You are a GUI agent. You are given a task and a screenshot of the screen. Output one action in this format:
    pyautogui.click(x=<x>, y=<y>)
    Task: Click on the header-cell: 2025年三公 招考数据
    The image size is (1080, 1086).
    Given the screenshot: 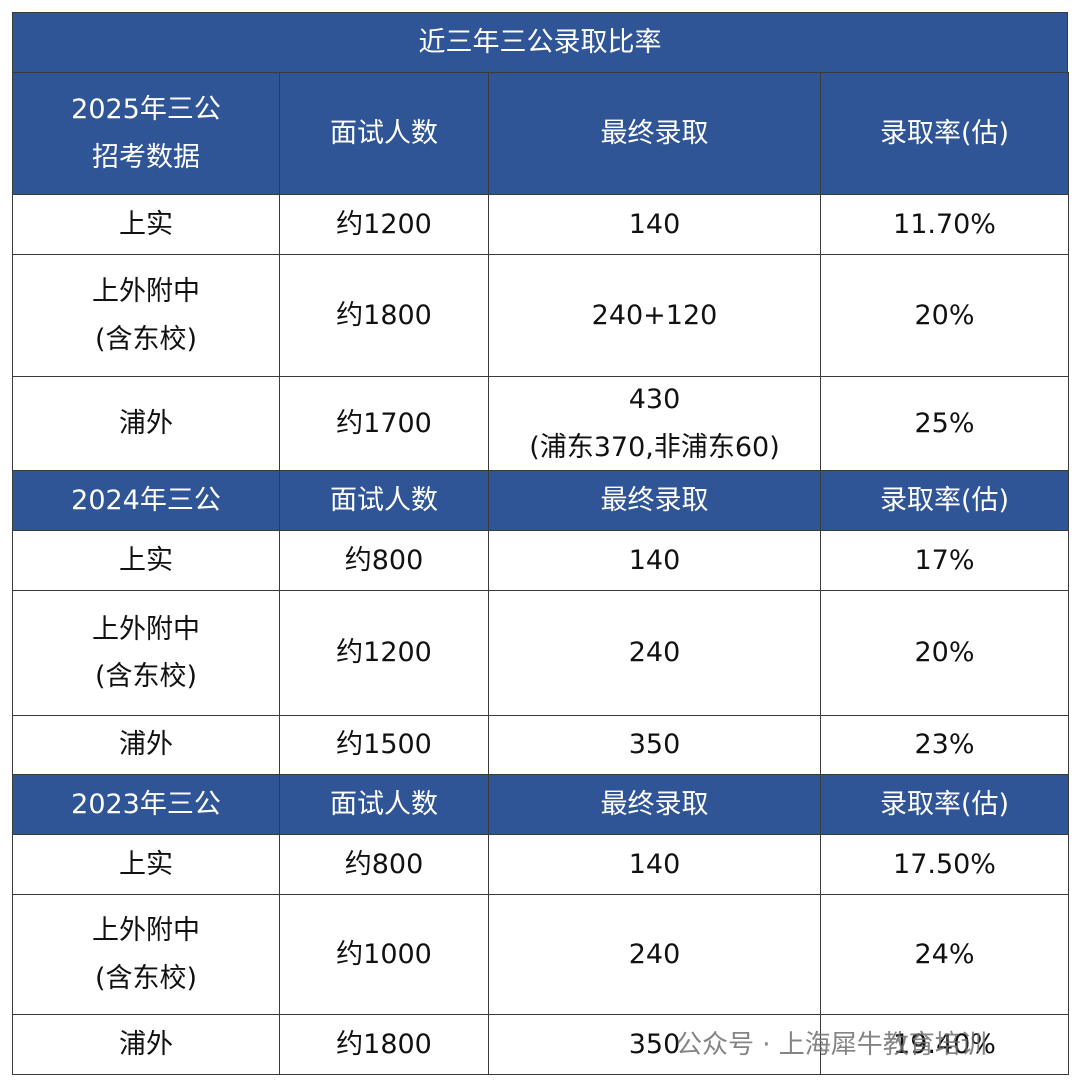 What is the action you would take?
    pyautogui.click(x=146, y=133)
    